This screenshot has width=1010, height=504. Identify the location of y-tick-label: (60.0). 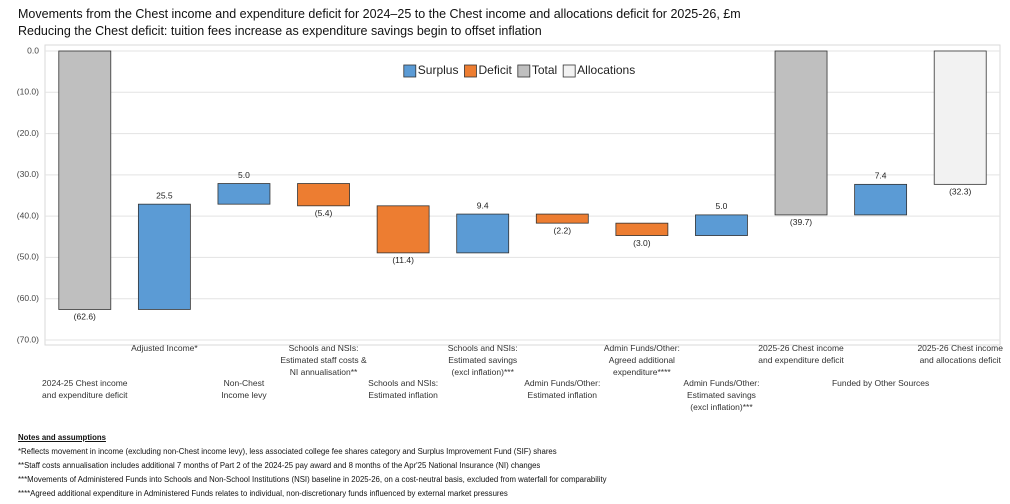
(28, 298).